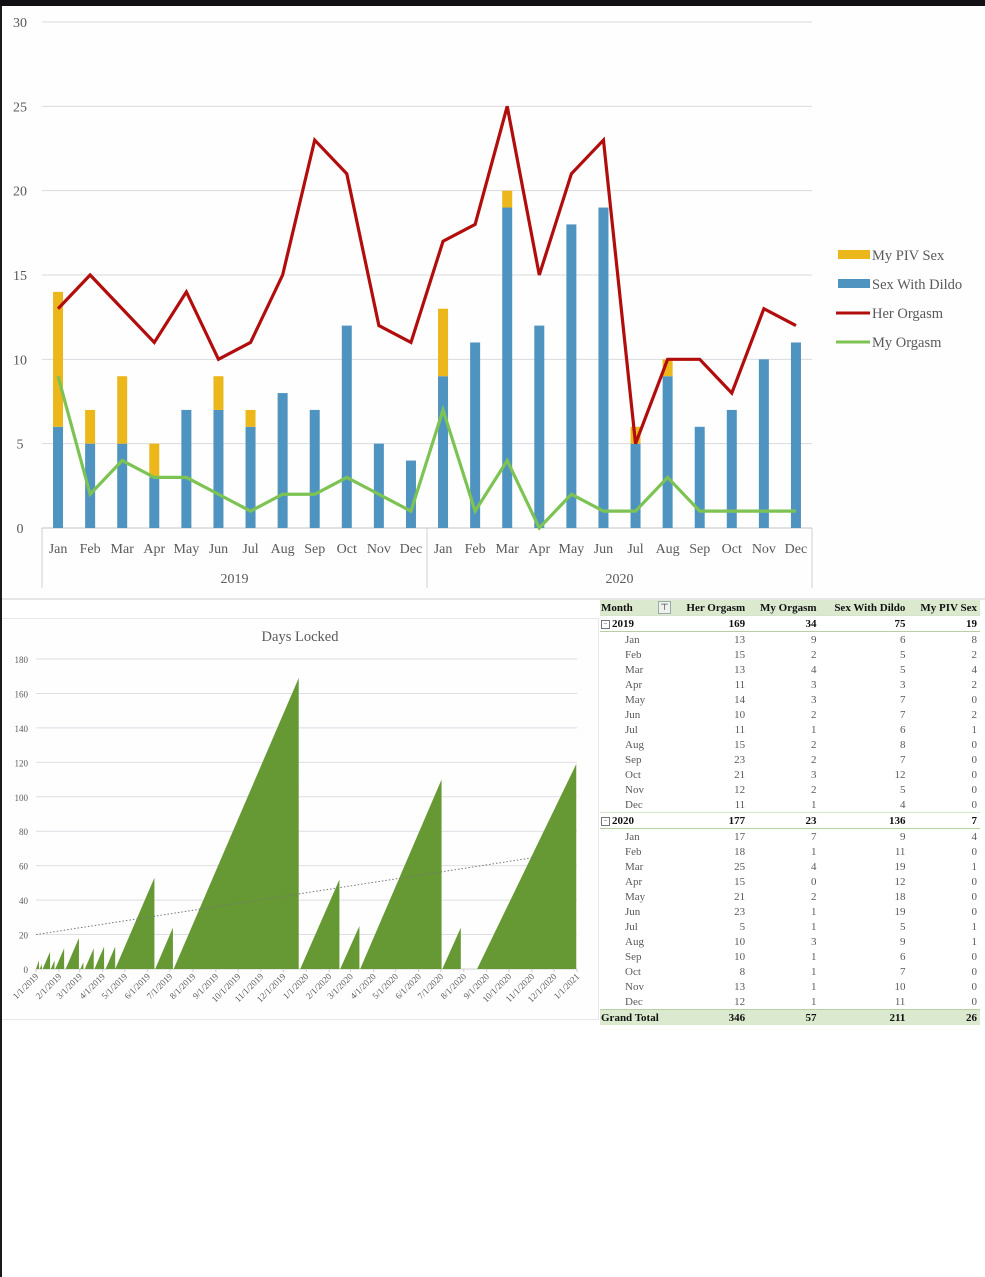 The image size is (985, 1277). Describe the element at coordinates (784, 623) in the screenshot. I see `cell-value: 34` at that location.